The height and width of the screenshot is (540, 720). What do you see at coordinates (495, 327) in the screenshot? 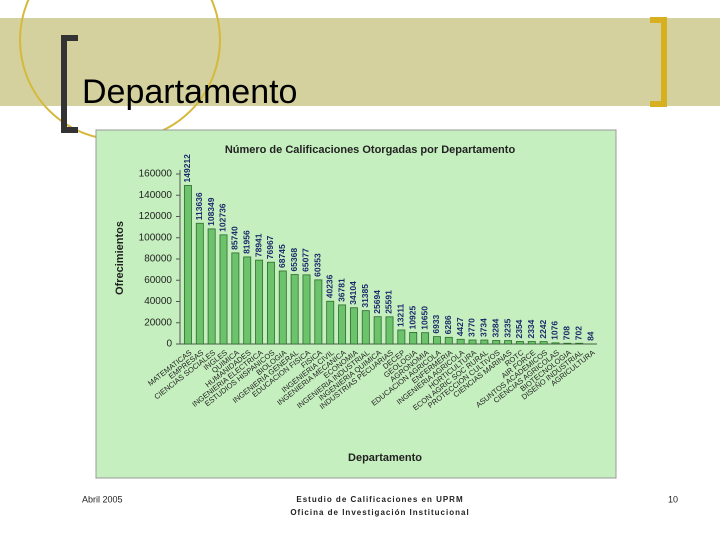
I see `value-label: 3284` at bounding box center [495, 327].